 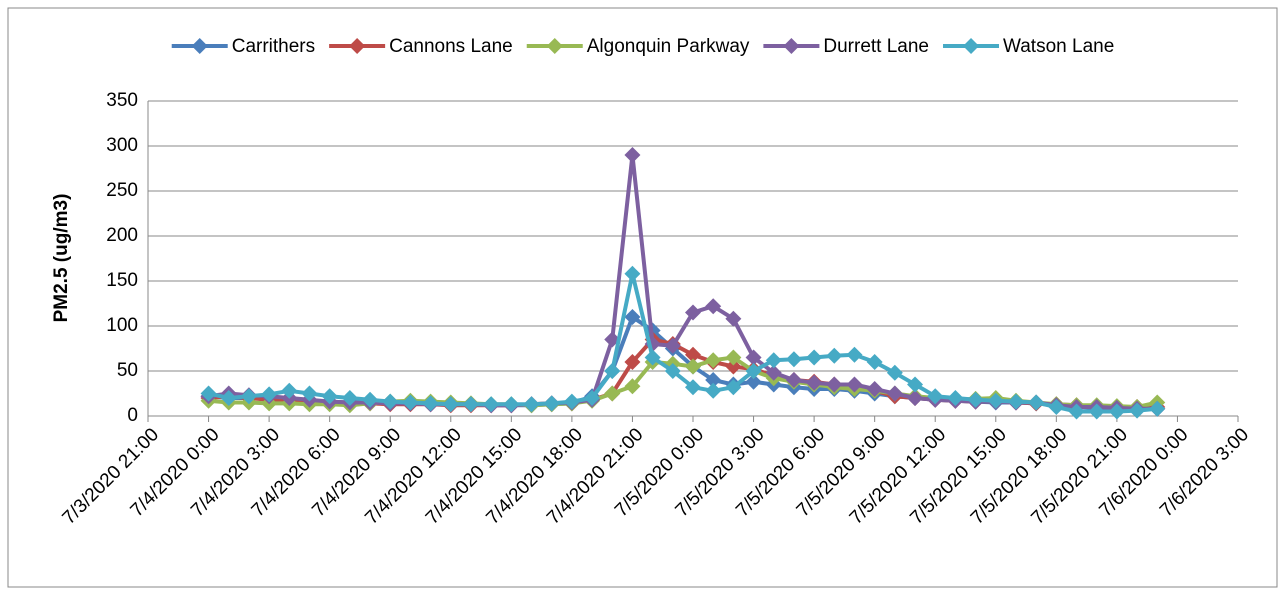 What do you see at coordinates (122, 145) in the screenshot?
I see `y-tick-label: 300` at bounding box center [122, 145].